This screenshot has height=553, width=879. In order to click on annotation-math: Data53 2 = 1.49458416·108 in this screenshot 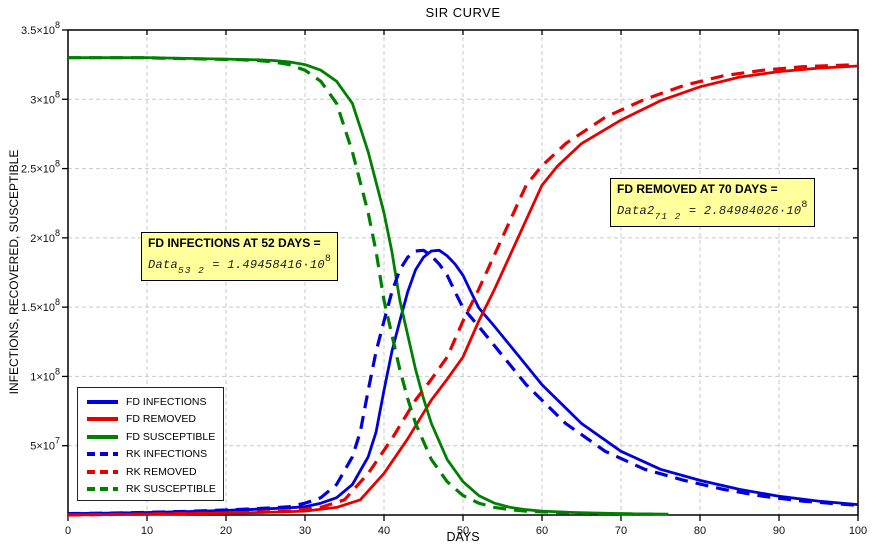, I will do `click(239, 265)`.